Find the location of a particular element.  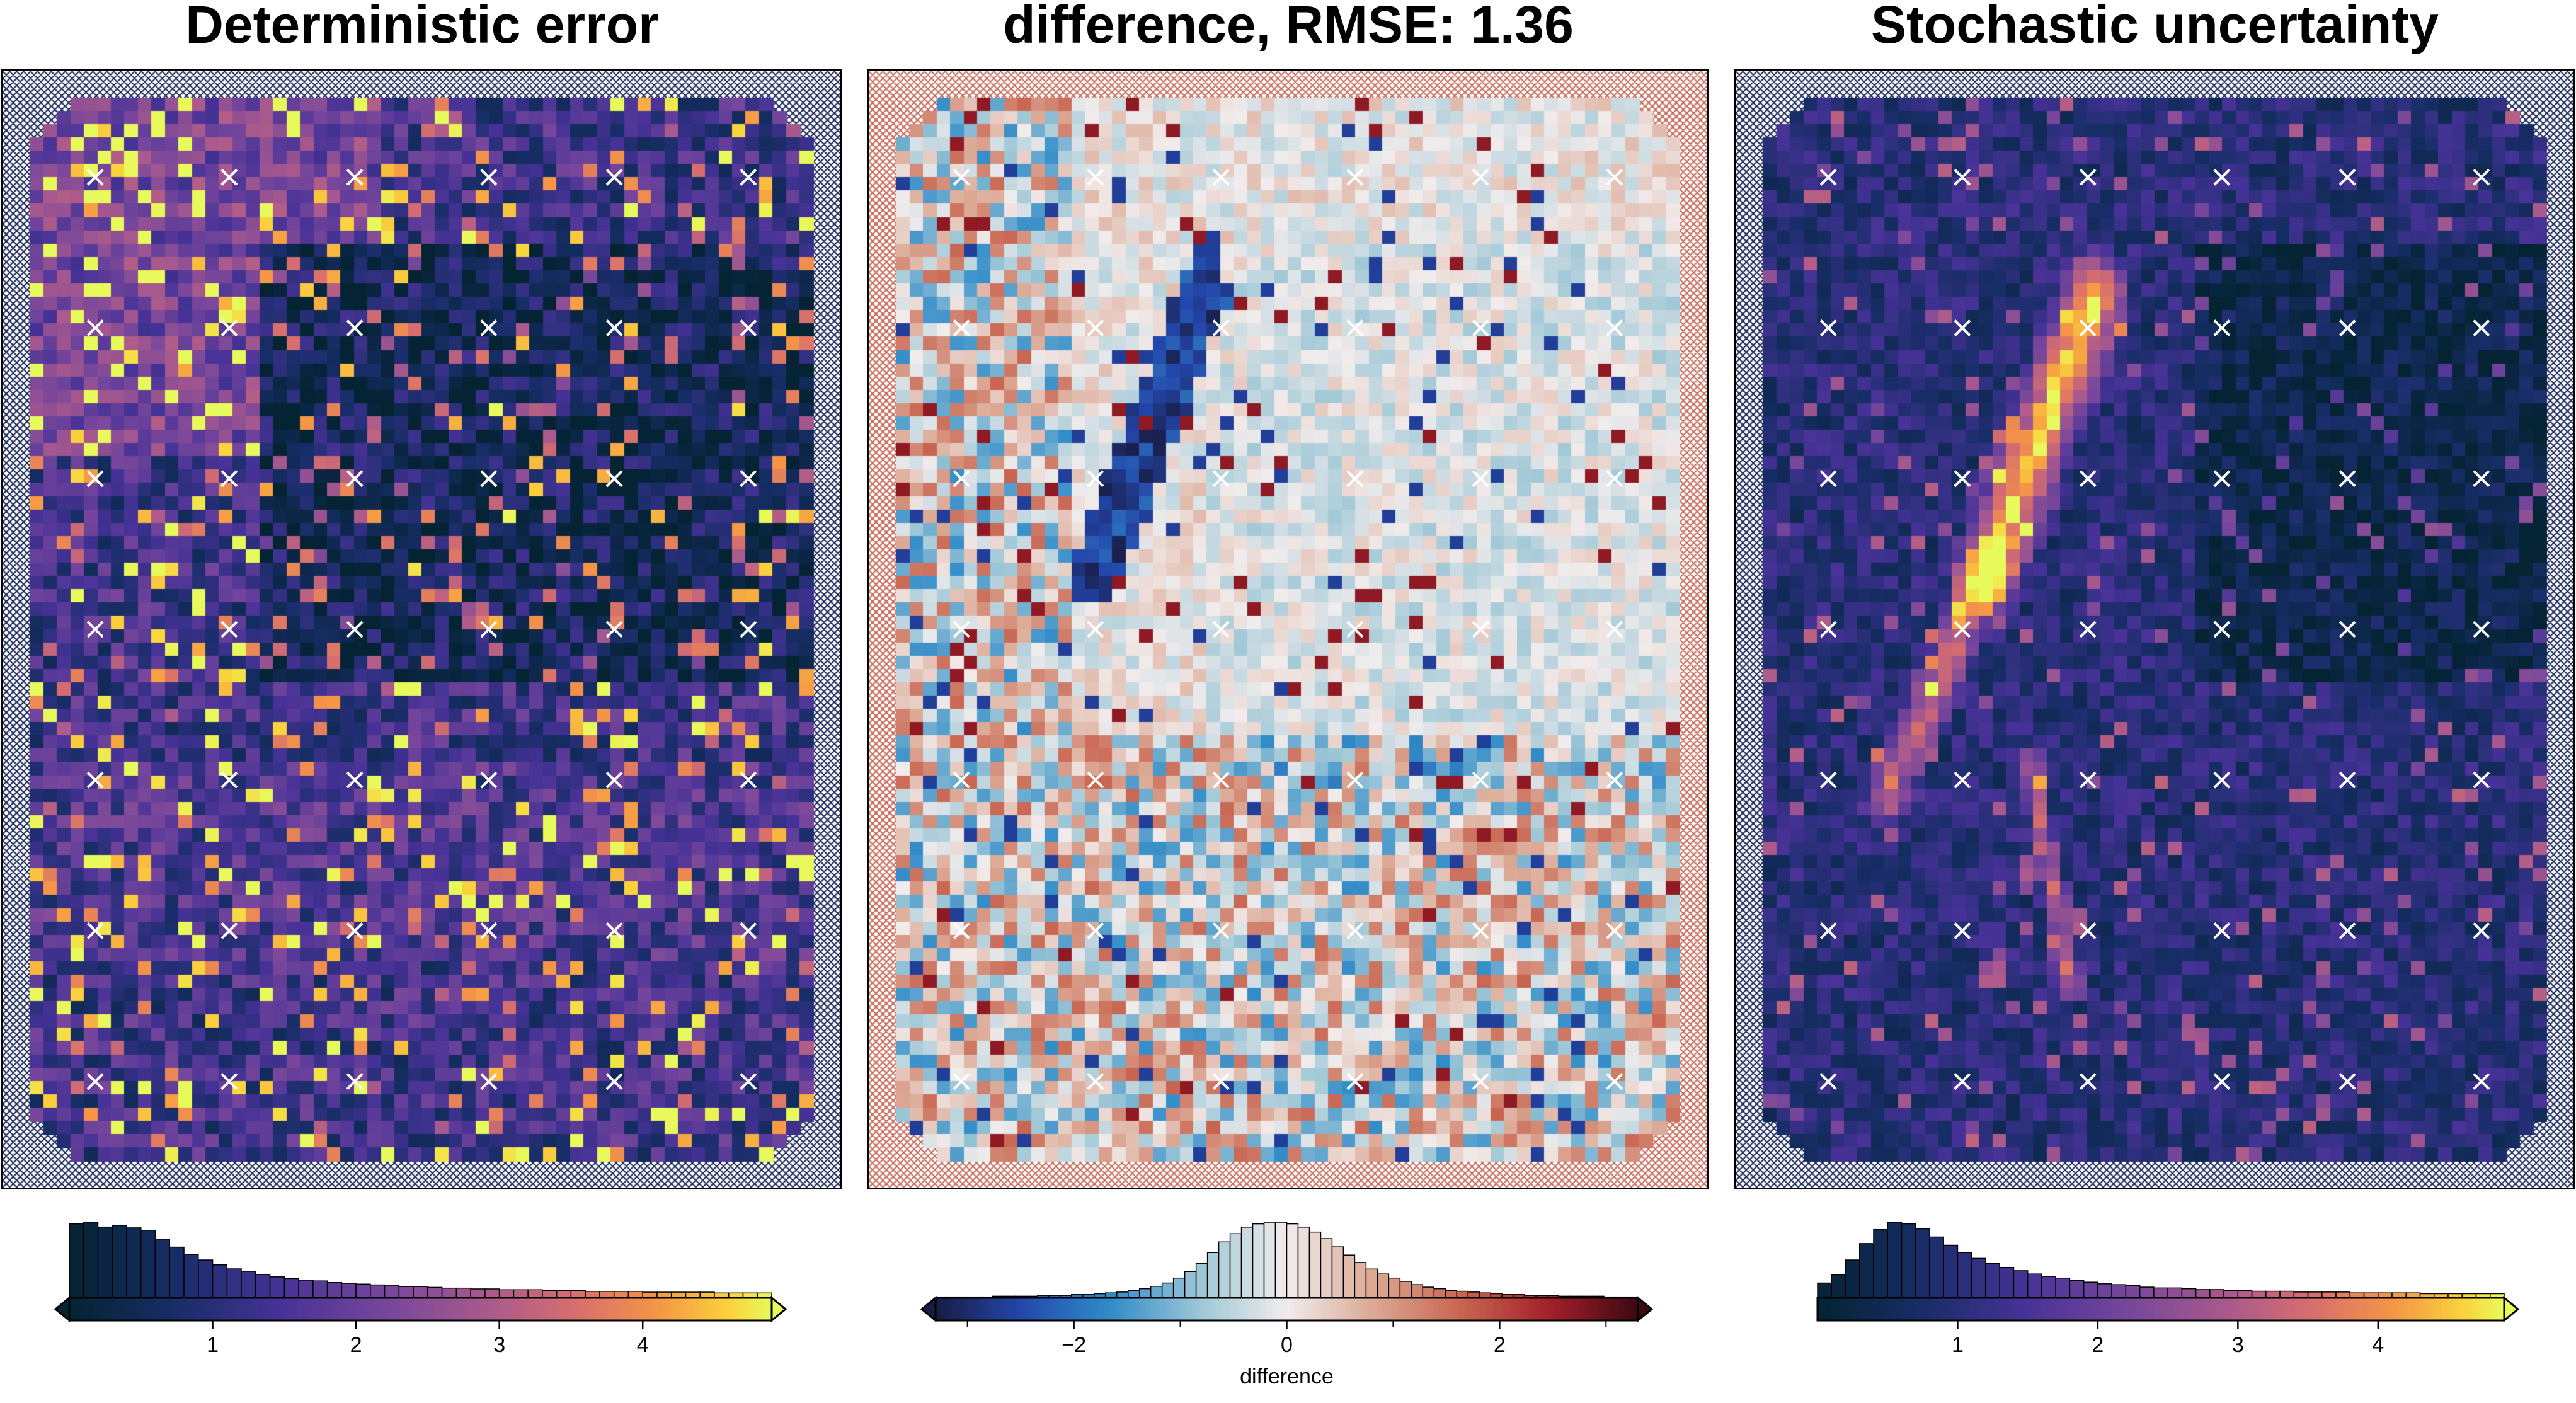

colorbar-tick-label: 3 is located at coordinates (499, 1345).